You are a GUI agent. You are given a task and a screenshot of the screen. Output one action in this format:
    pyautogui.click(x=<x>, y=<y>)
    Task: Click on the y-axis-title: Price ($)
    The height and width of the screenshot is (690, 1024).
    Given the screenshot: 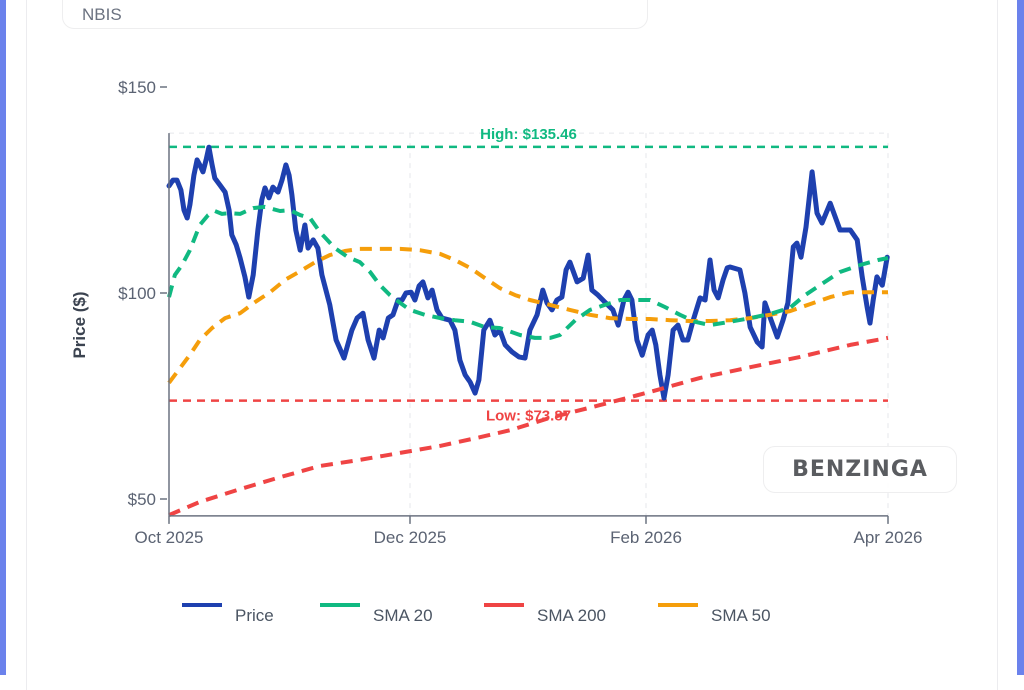 What is the action you would take?
    pyautogui.click(x=79, y=324)
    